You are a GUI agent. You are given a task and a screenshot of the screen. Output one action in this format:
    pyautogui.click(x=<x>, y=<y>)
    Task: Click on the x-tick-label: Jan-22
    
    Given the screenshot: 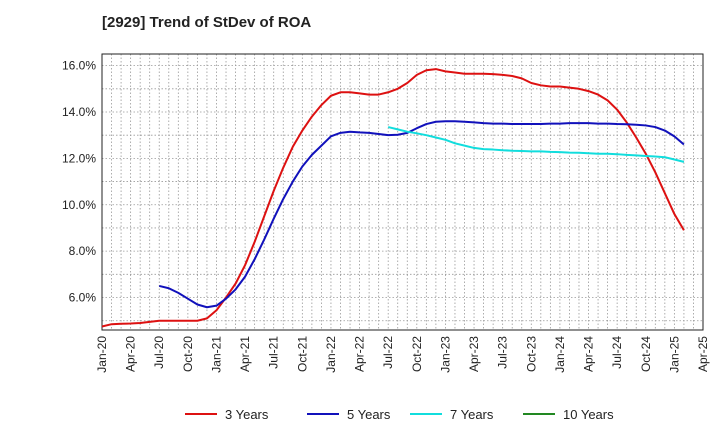 What is the action you would take?
    pyautogui.click(x=331, y=354)
    